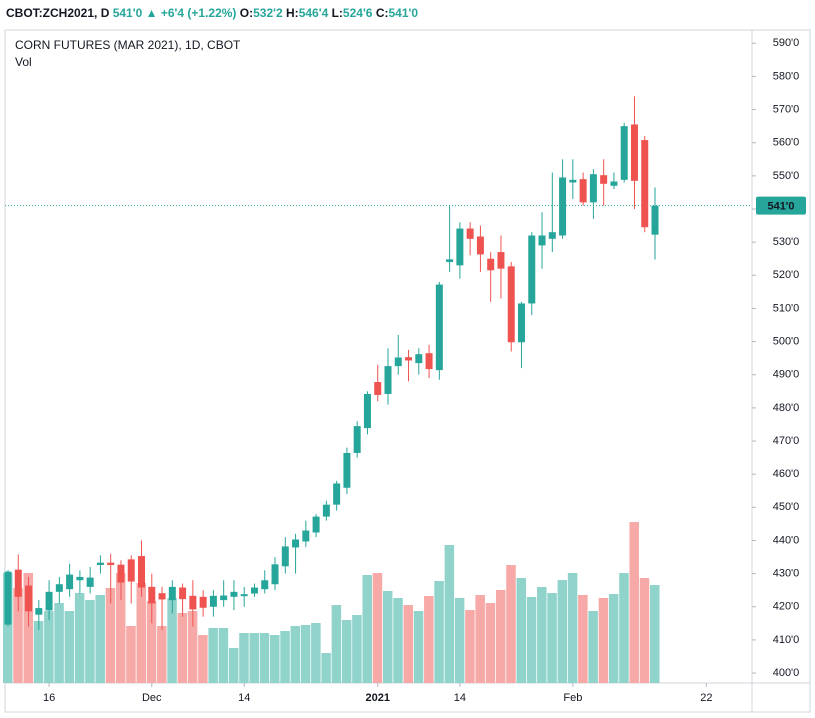 The image size is (815, 718). I want to click on y-tick-label: 470'0, so click(786, 441).